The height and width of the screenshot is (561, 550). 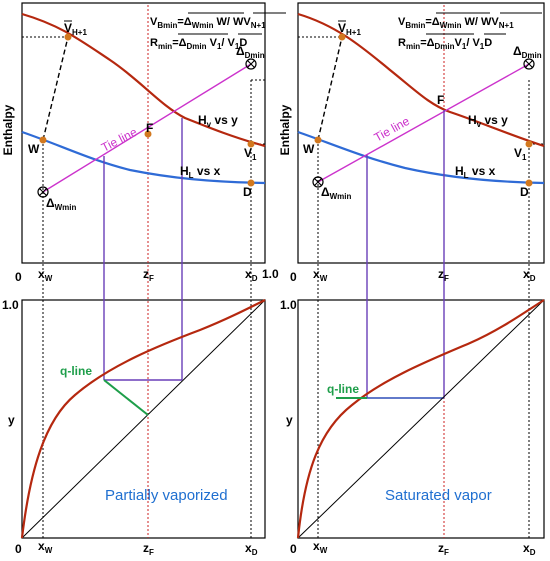 I want to click on left-vbar-label: VH+1, so click(x=75, y=29).